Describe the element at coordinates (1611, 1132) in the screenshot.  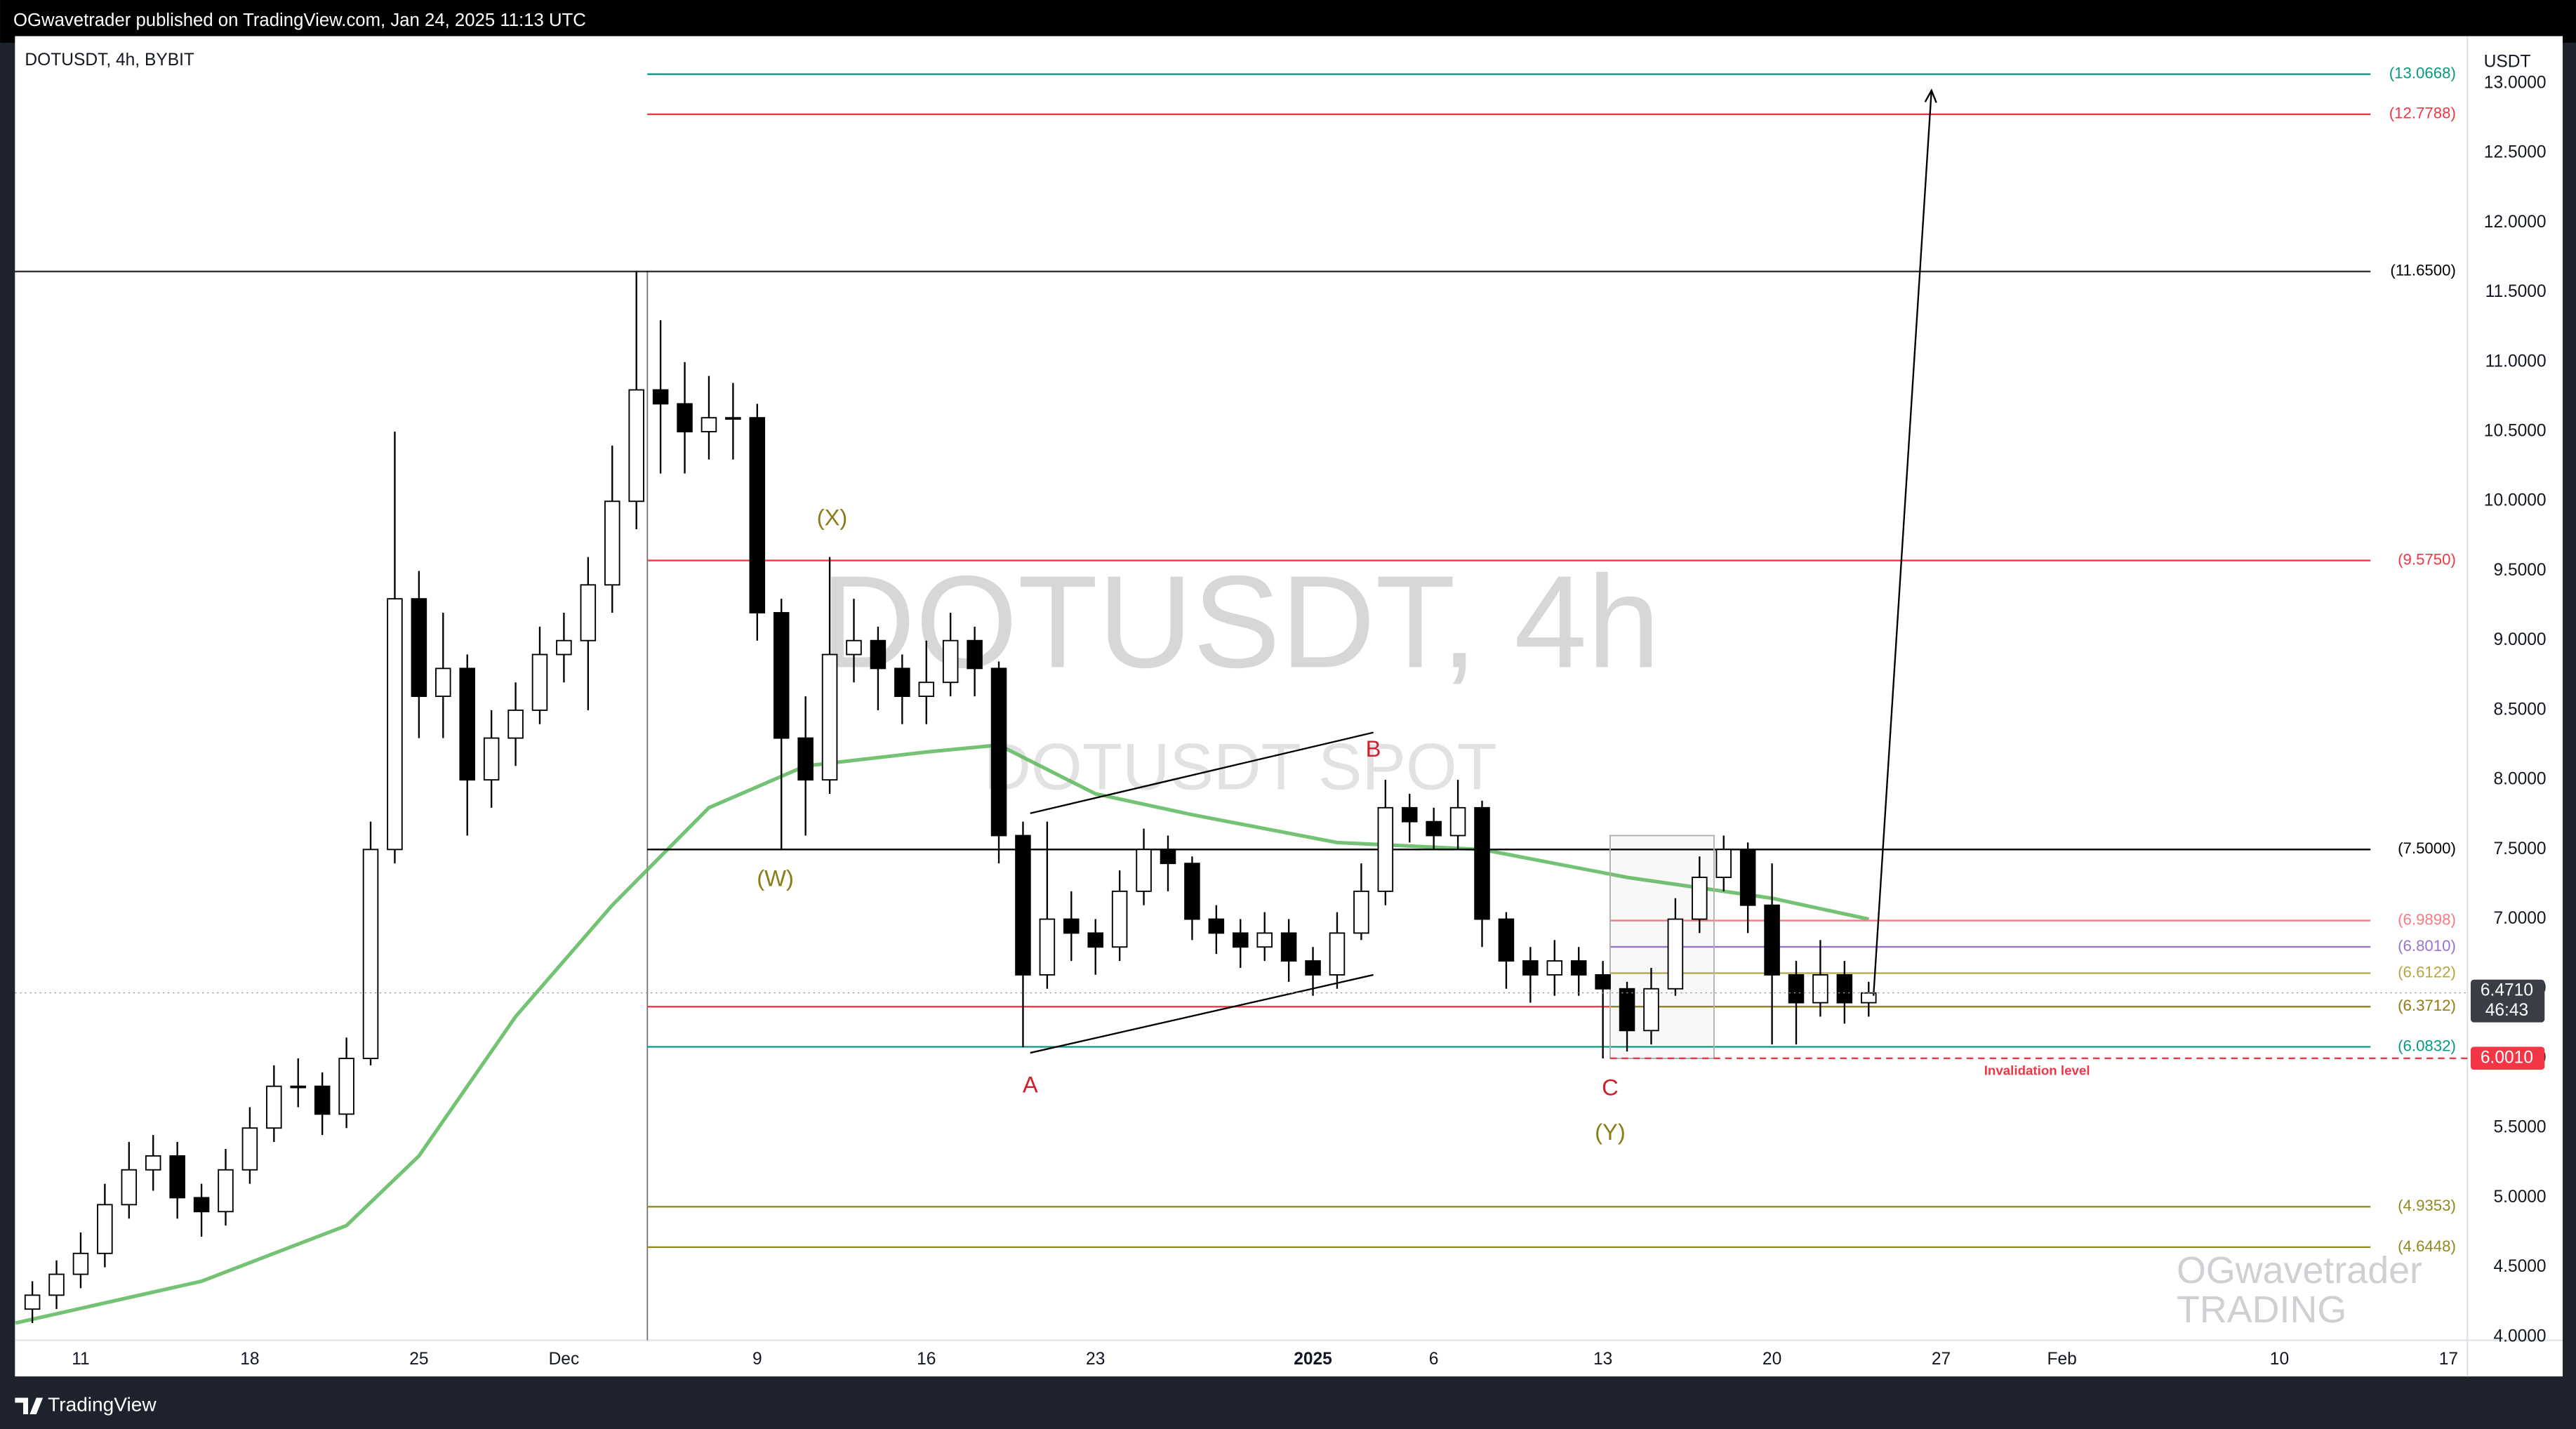
I see `wave-label: (Y)` at that location.